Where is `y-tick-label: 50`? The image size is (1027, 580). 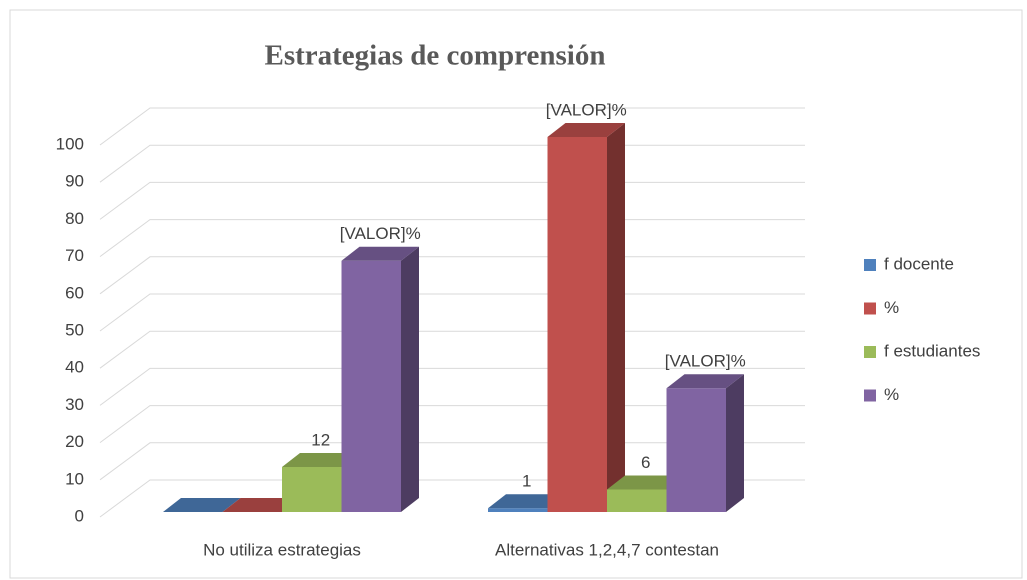
y-tick-label: 50 is located at coordinates (74, 329).